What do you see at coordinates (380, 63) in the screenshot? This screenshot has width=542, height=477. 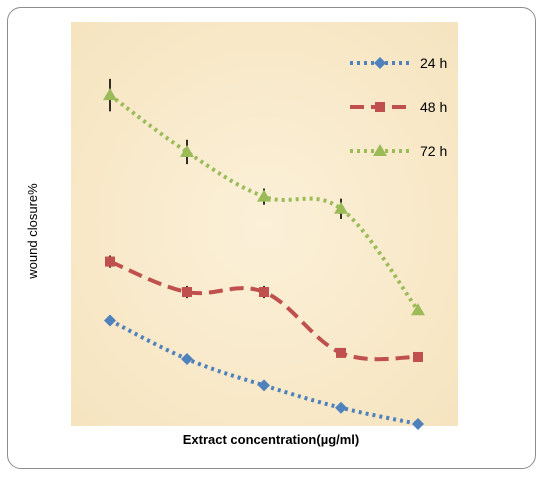 I see `legend-marker-24h` at bounding box center [380, 63].